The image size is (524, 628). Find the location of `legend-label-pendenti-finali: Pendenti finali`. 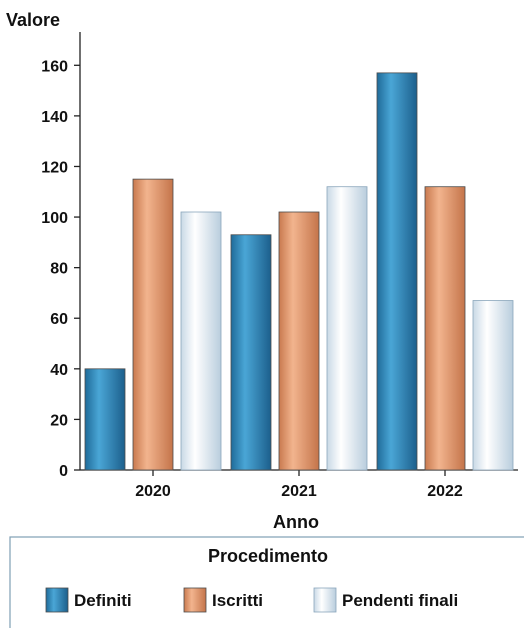

legend-label-pendenti-finali: Pendenti finali is located at coordinates (400, 600).